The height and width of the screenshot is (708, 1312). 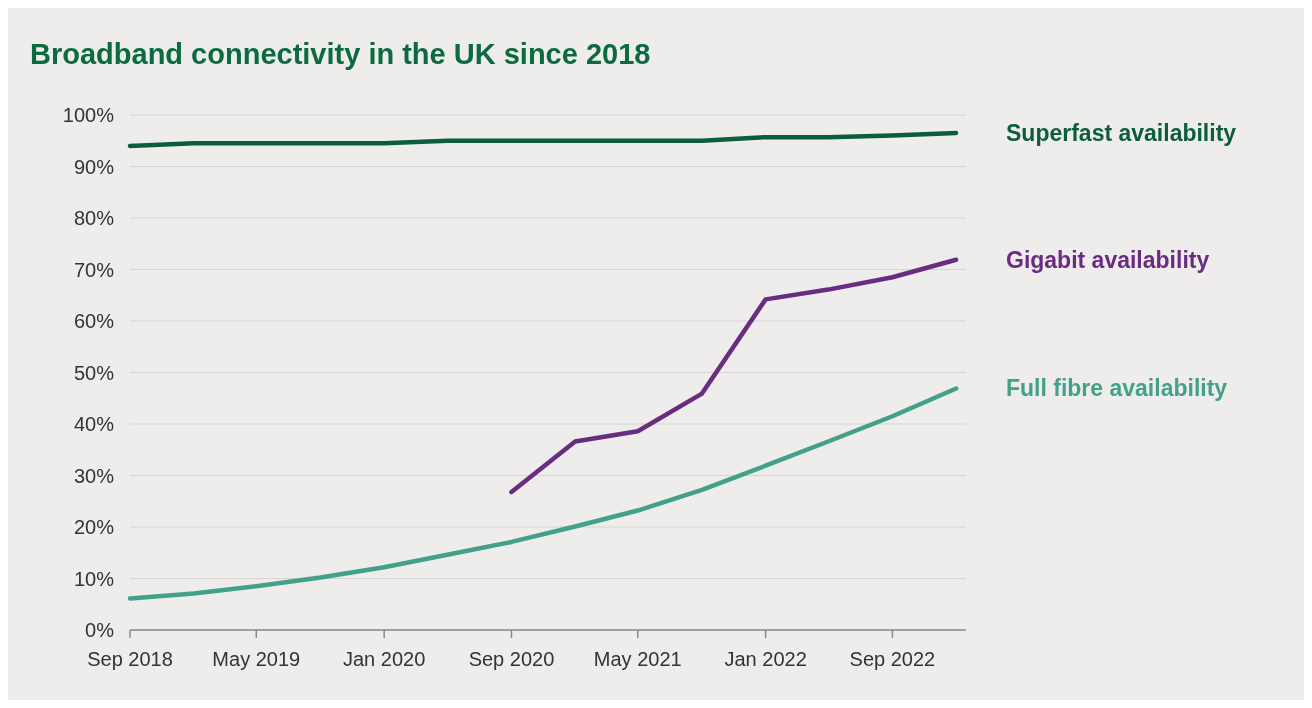 What do you see at coordinates (94, 218) in the screenshot?
I see `y-tick-label: 80%` at bounding box center [94, 218].